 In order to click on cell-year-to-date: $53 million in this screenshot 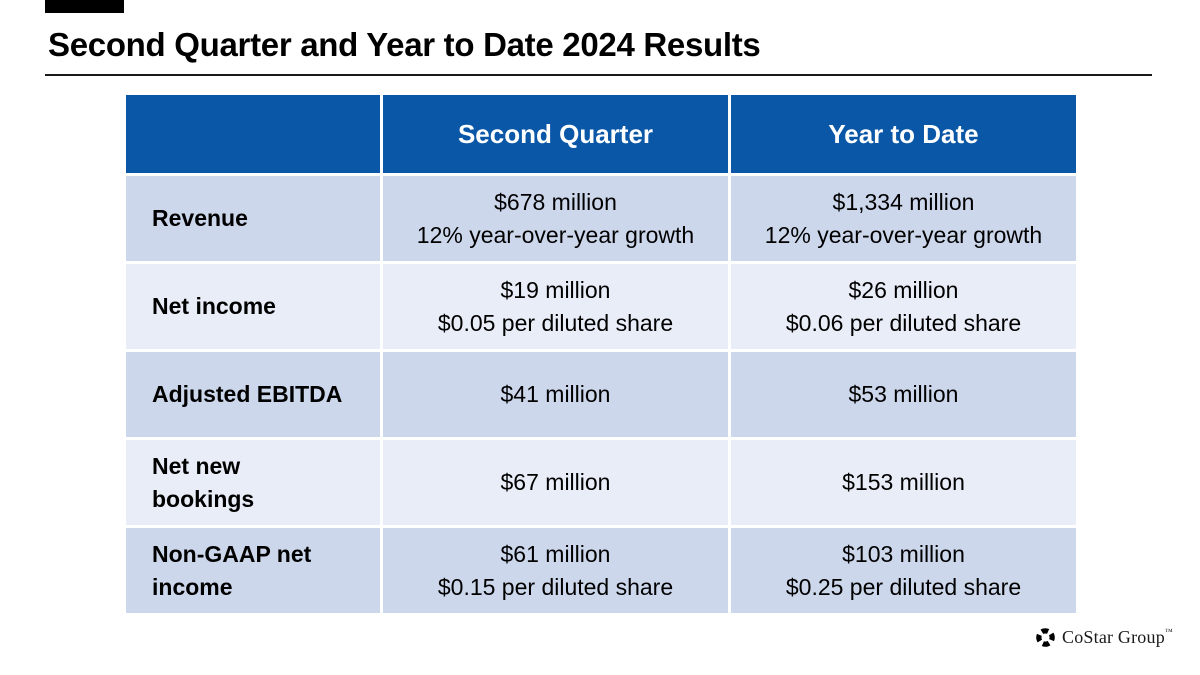, I will do `click(902, 393)`.